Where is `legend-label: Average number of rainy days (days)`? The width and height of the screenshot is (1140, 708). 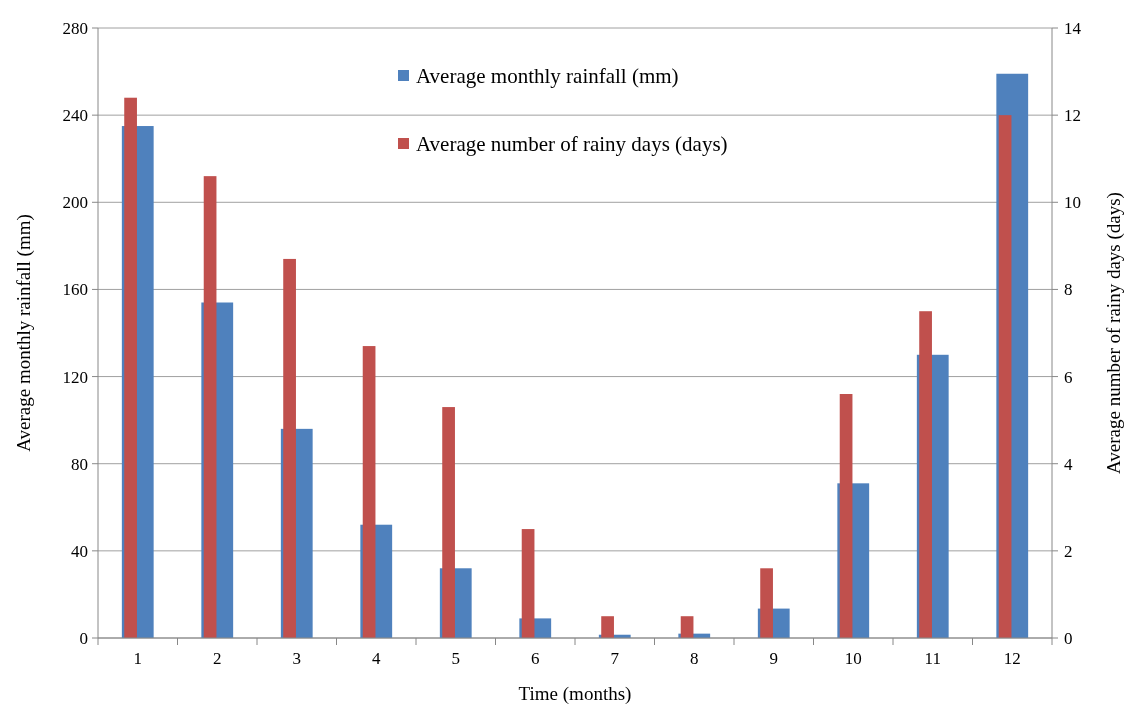 legend-label: Average number of rainy days (days) is located at coordinates (572, 144).